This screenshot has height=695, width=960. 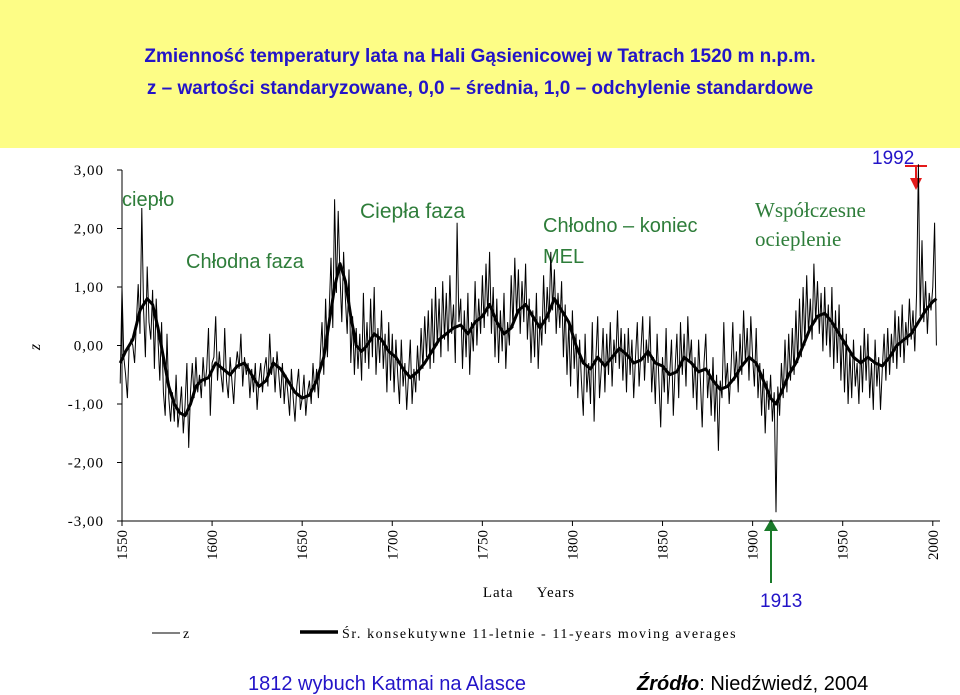 What do you see at coordinates (783, 684) in the screenshot?
I see `footer-source-value: : Niedźwiedź, 2004` at bounding box center [783, 684].